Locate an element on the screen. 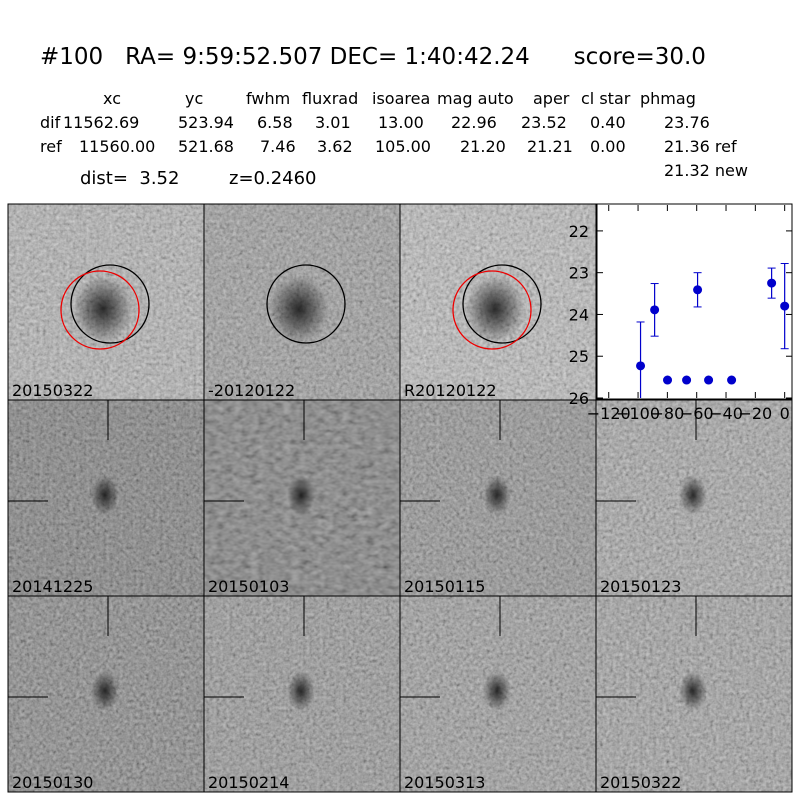 This screenshot has height=800, width=800. panel-label: 20150313 is located at coordinates (444, 782).